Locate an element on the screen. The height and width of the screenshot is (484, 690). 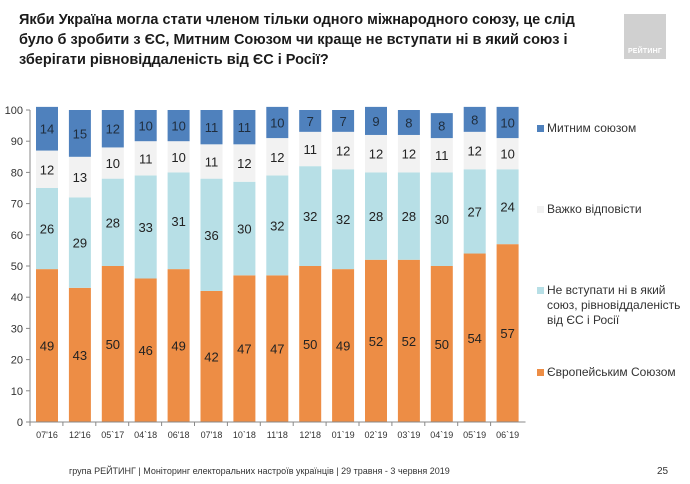
legend-item-customs-union: Митним союзом is located at coordinates (613, 128).